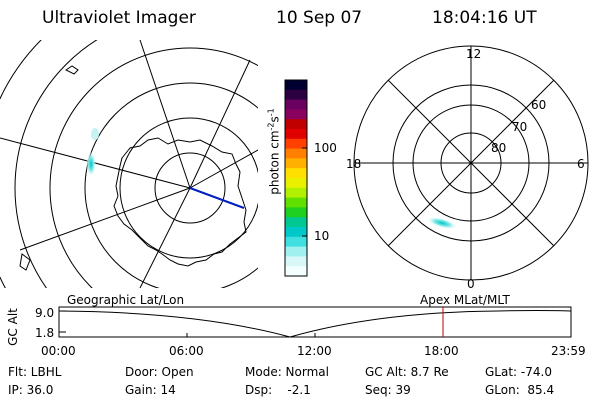 This screenshot has width=600, height=400. What do you see at coordinates (119, 18) in the screenshot?
I see `instrument-title: Ultraviolet Imager` at bounding box center [119, 18].